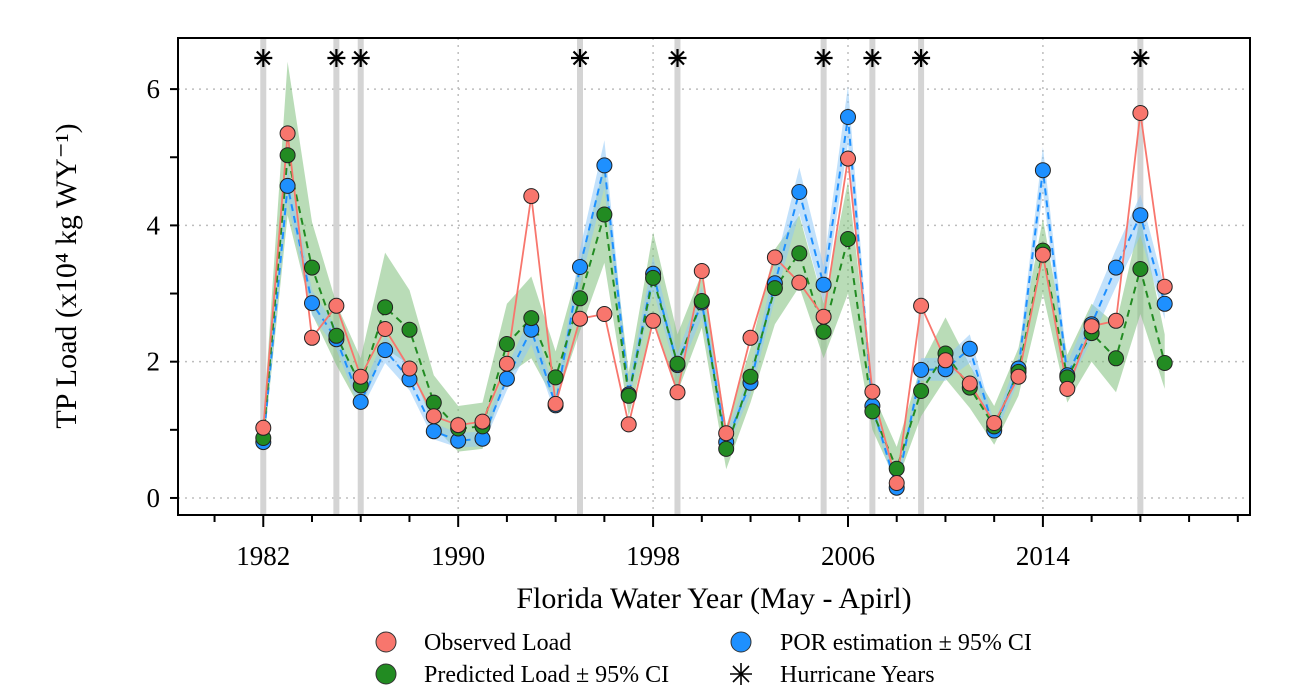 The image size is (1300, 700). I want to click on legend-hurricane-marker, so click(741, 674).